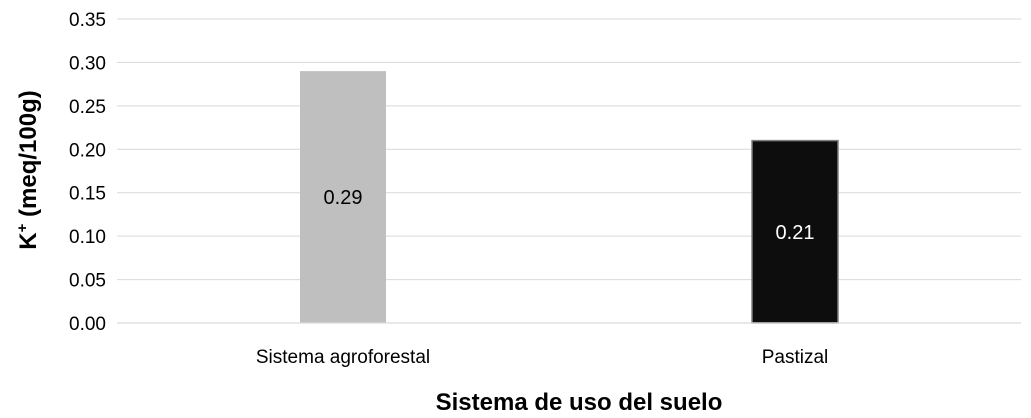 The image size is (1031, 418). I want to click on y-axis-title: K+ (meq/100g), so click(28, 169).